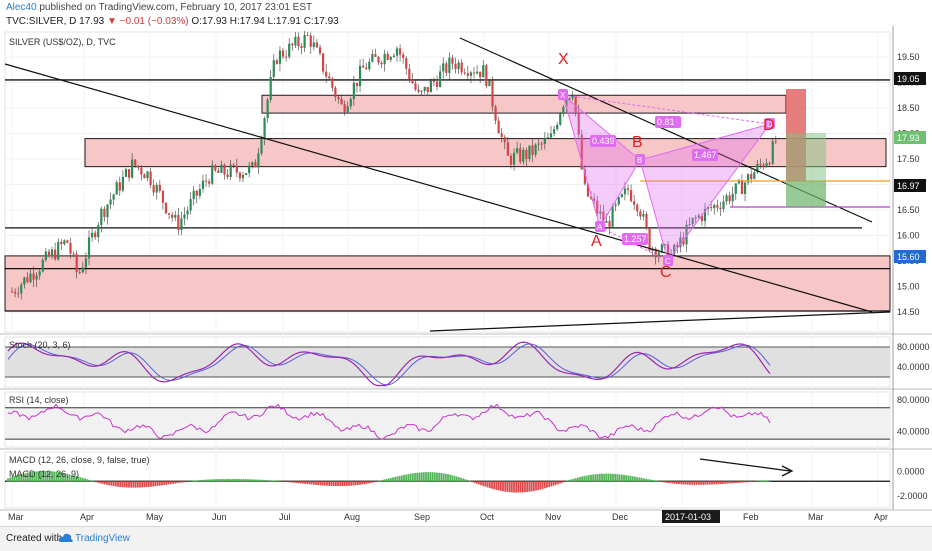 Image resolution: width=932 pixels, height=551 pixels. I want to click on pattern-point-label: C, so click(666, 272).